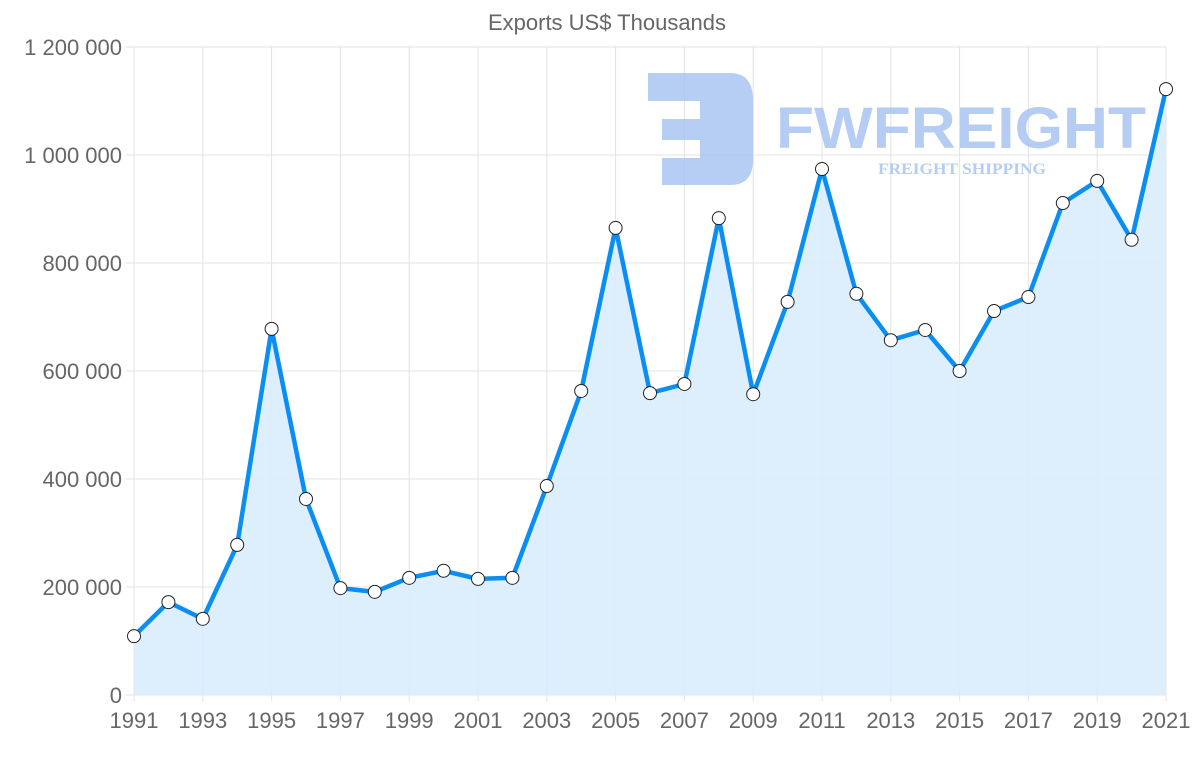 This screenshot has width=1200, height=763. I want to click on x-tick-label: 1993, so click(202, 720).